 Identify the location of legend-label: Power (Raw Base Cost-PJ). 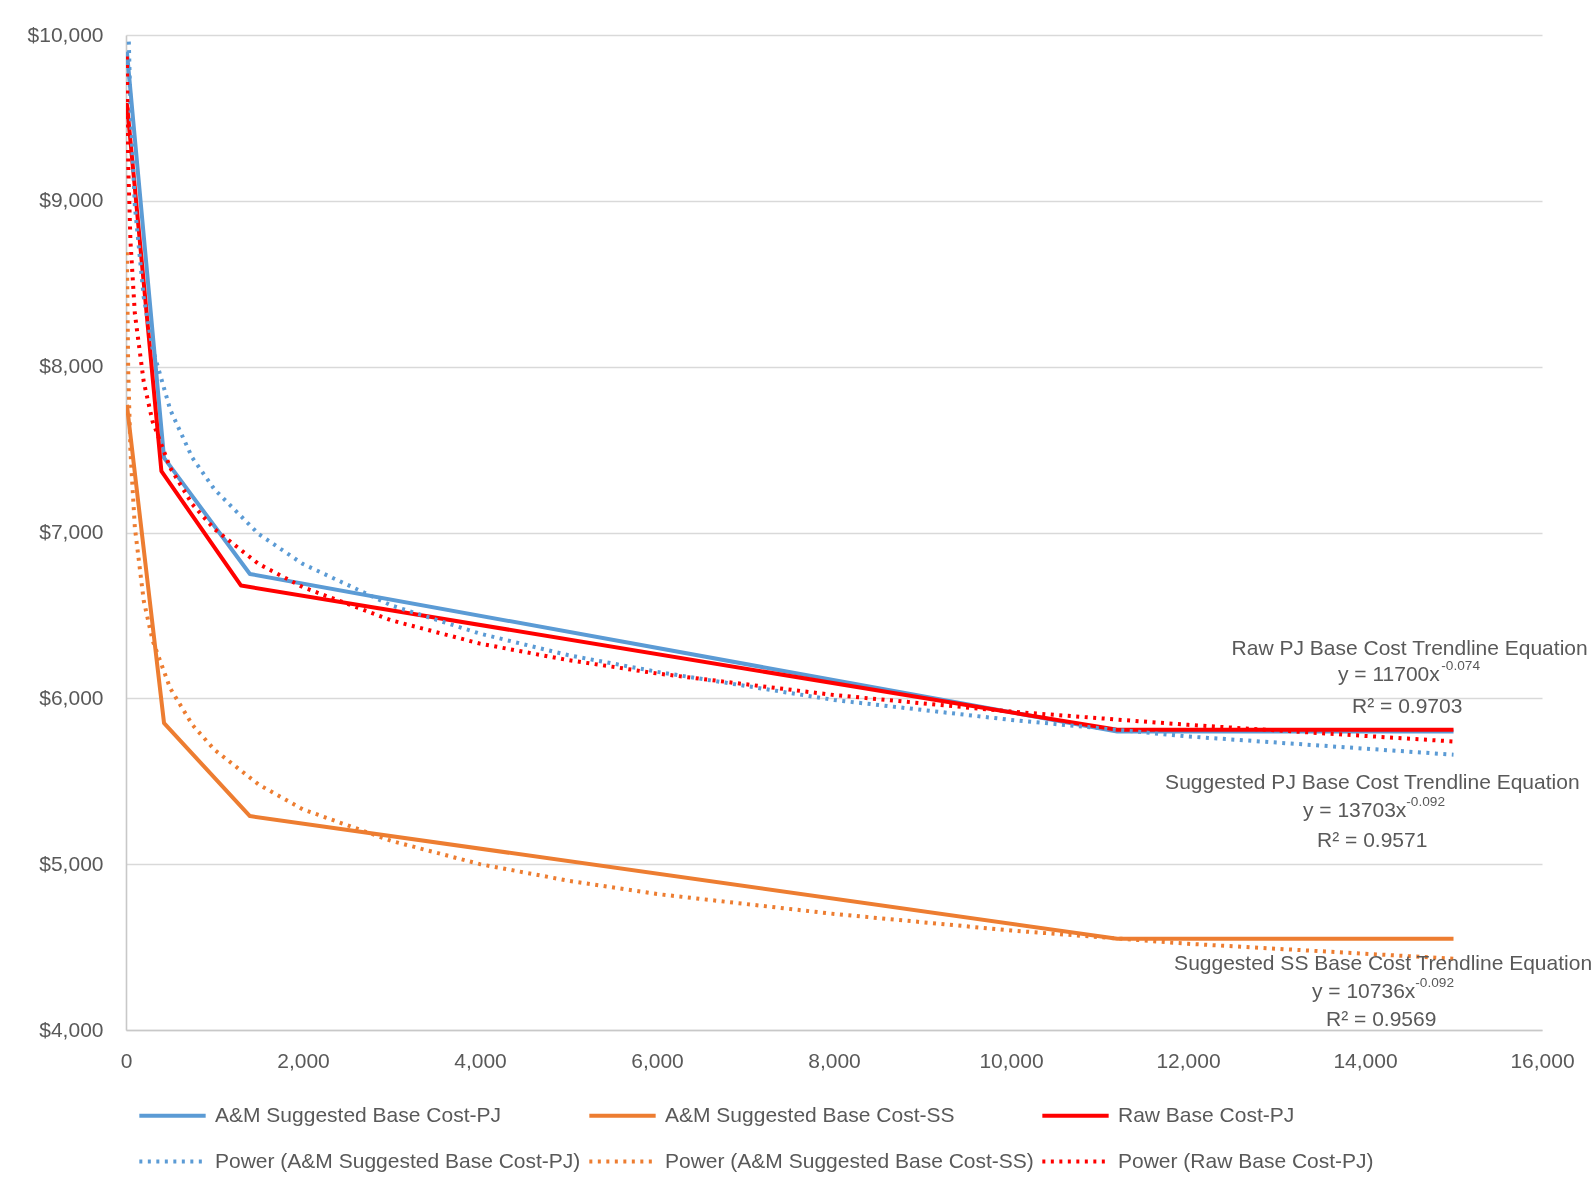
(1246, 1160).